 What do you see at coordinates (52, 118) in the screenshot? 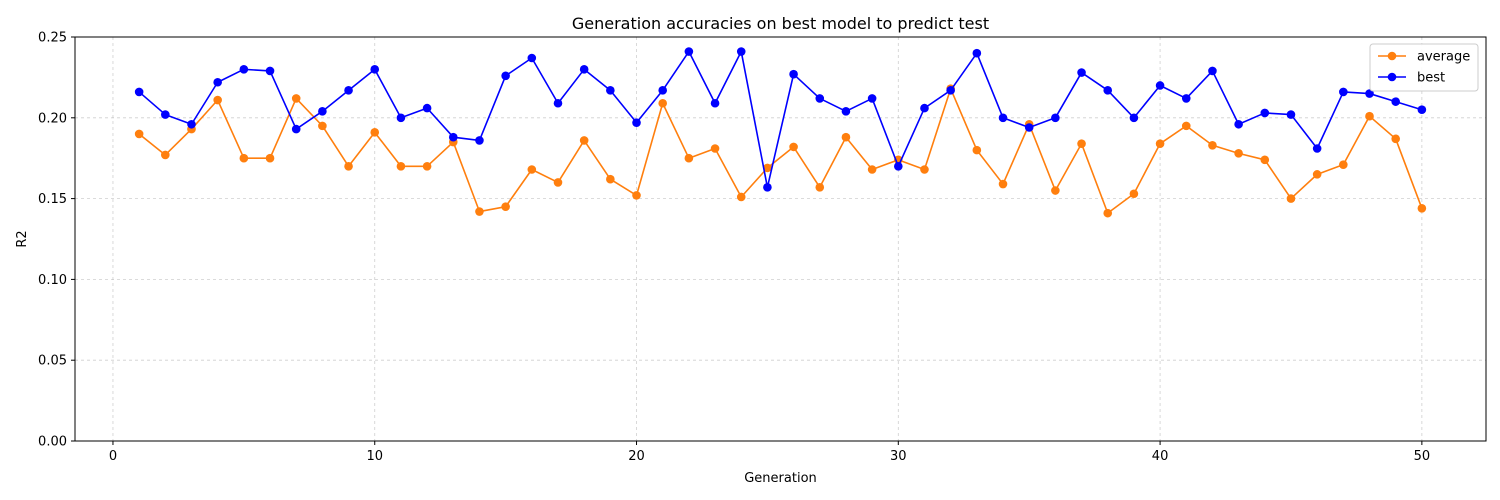
I see `y-tick-label: 0.20` at bounding box center [52, 118].